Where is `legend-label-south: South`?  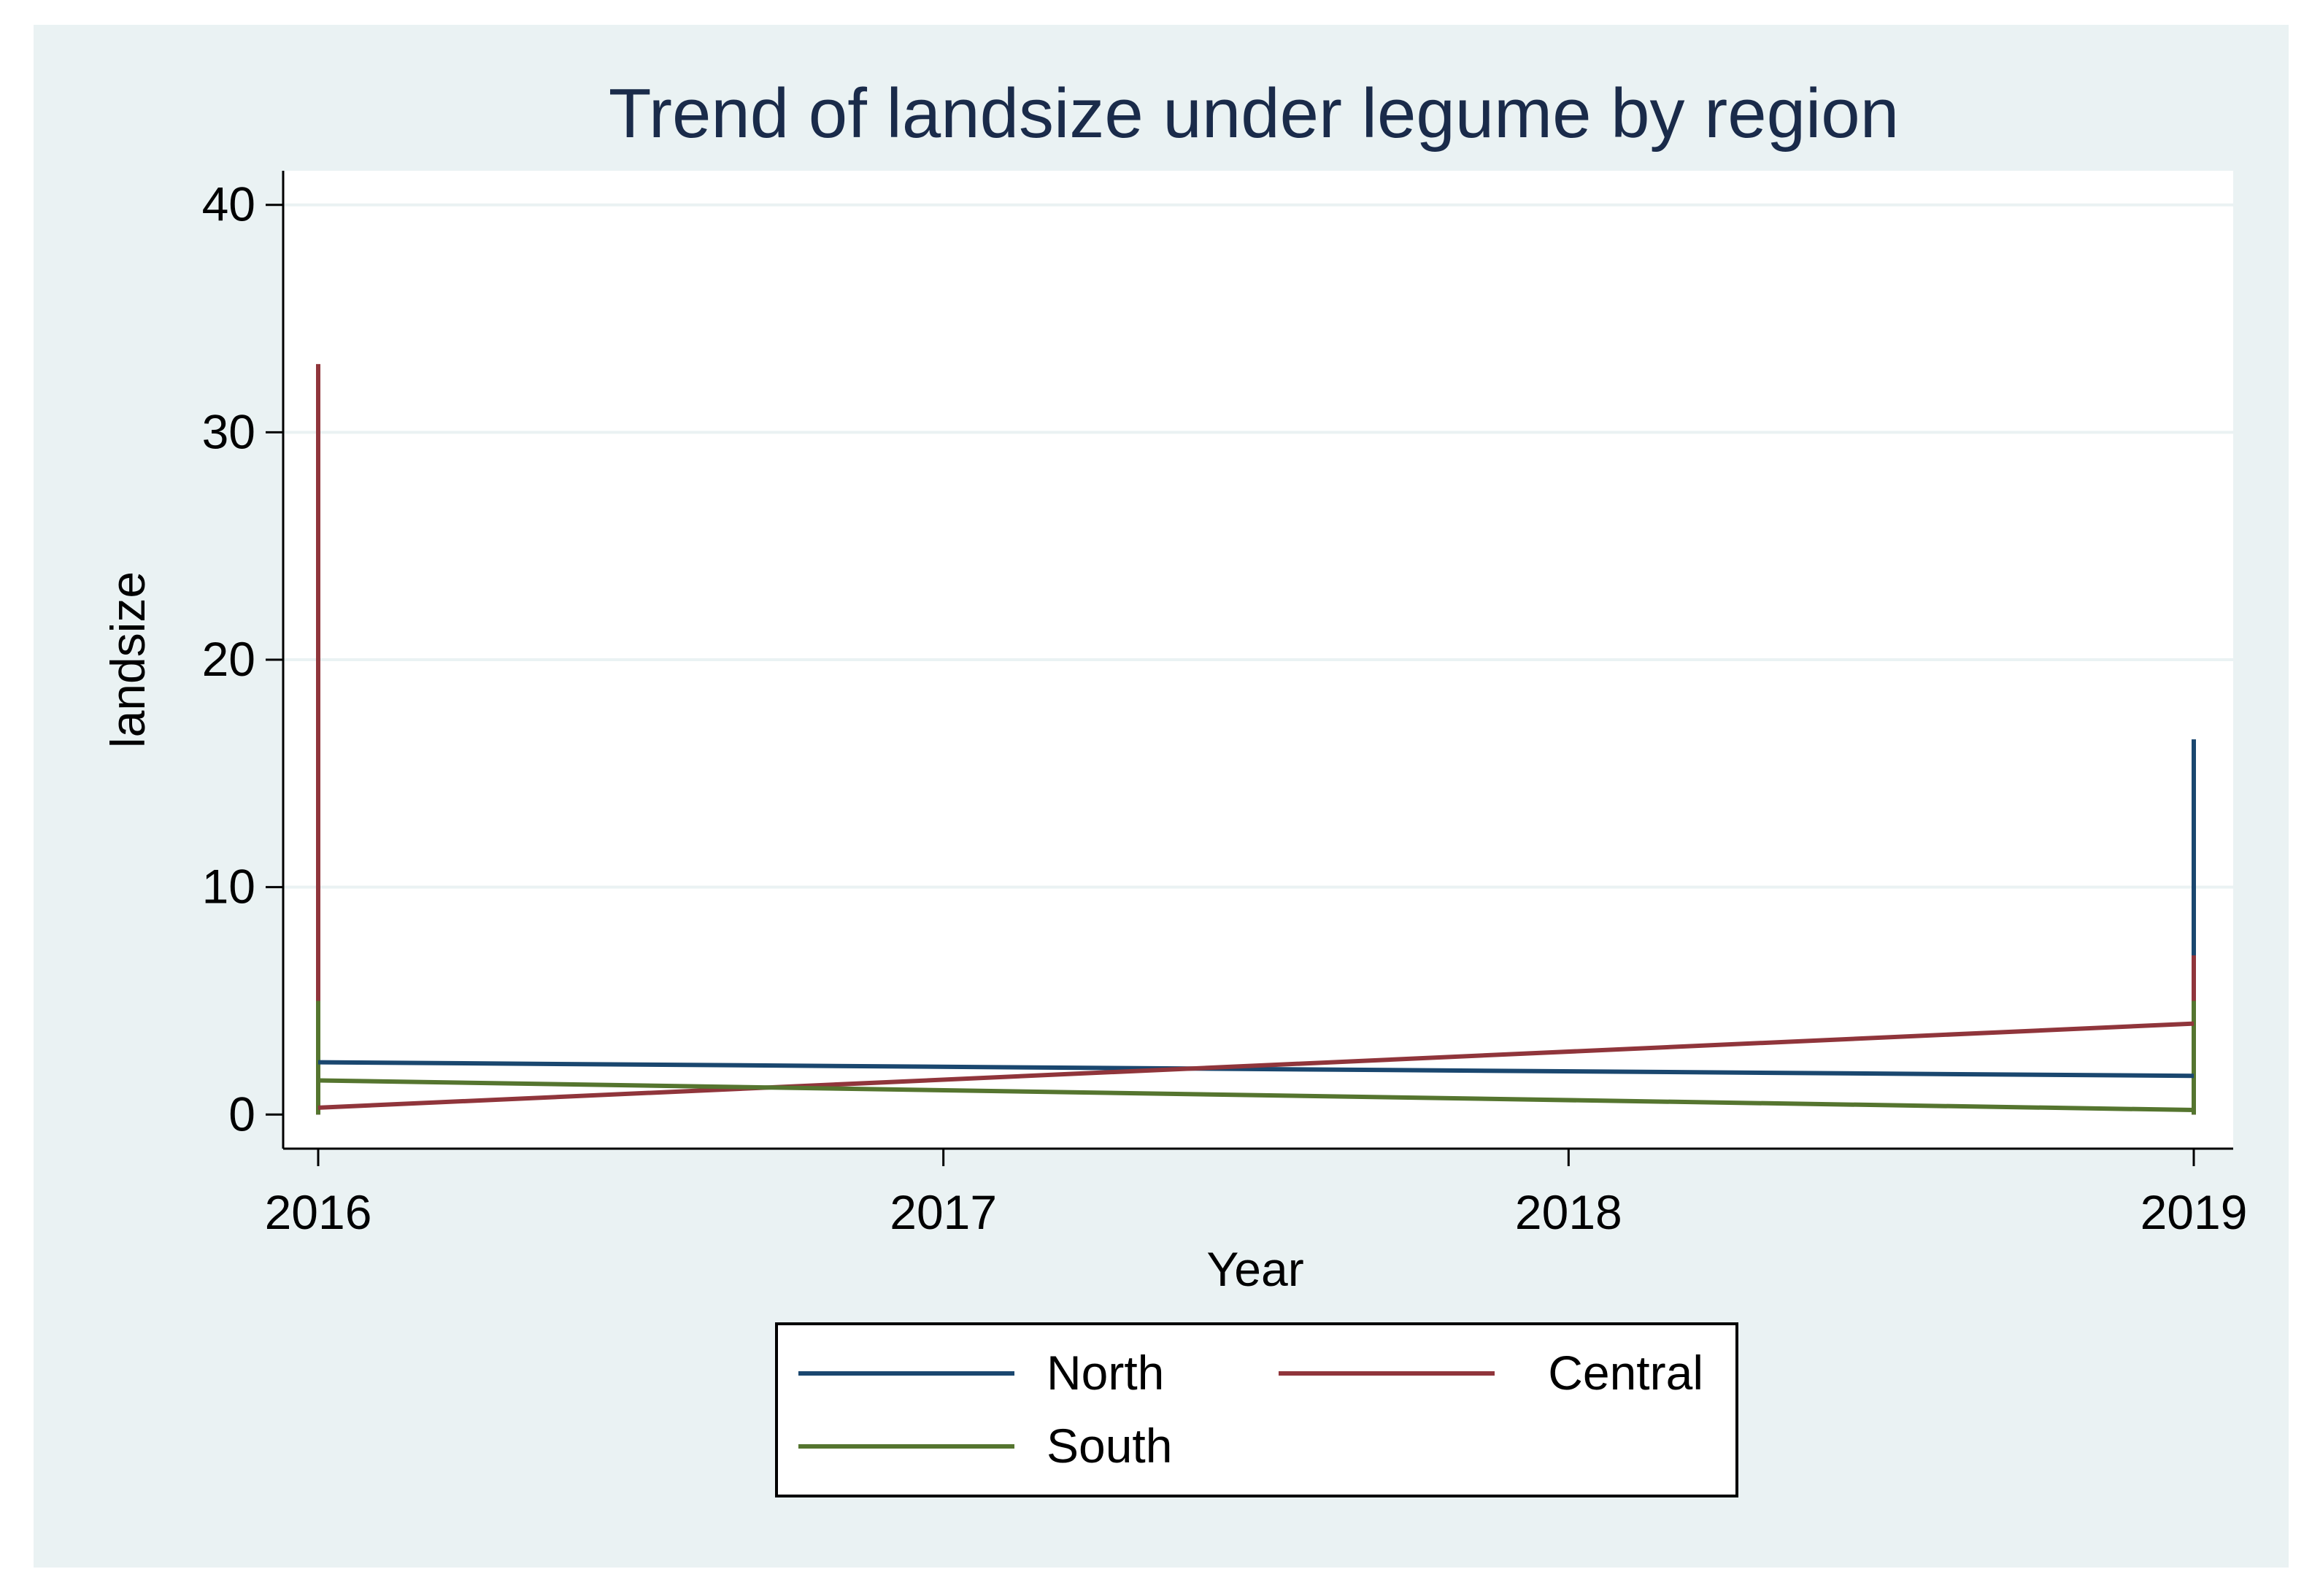 legend-label-south: South is located at coordinates (1109, 1446).